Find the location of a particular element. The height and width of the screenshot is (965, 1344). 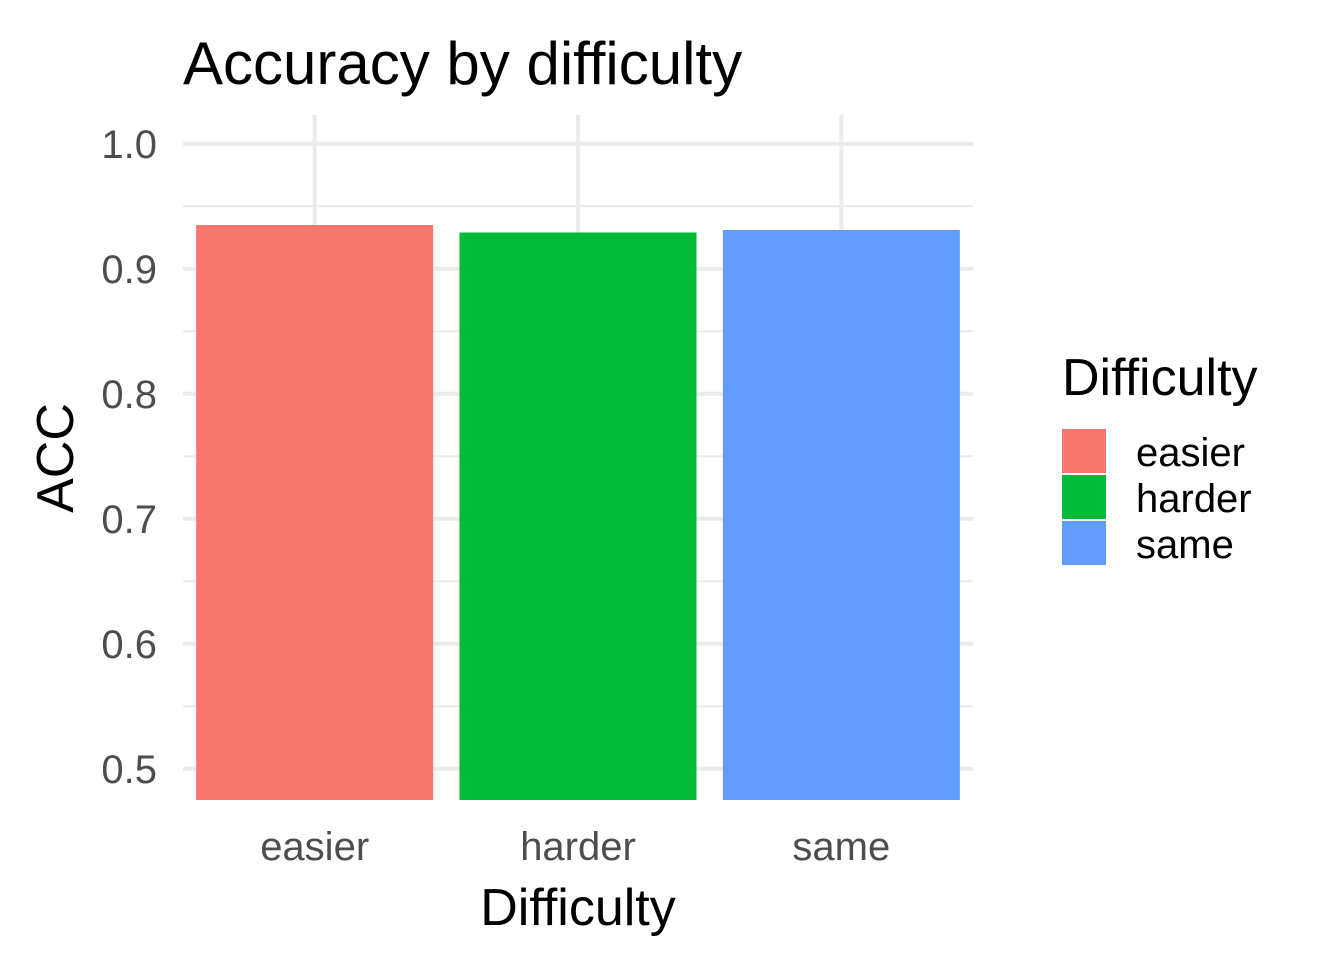

x-tick-label: same is located at coordinates (841, 847).